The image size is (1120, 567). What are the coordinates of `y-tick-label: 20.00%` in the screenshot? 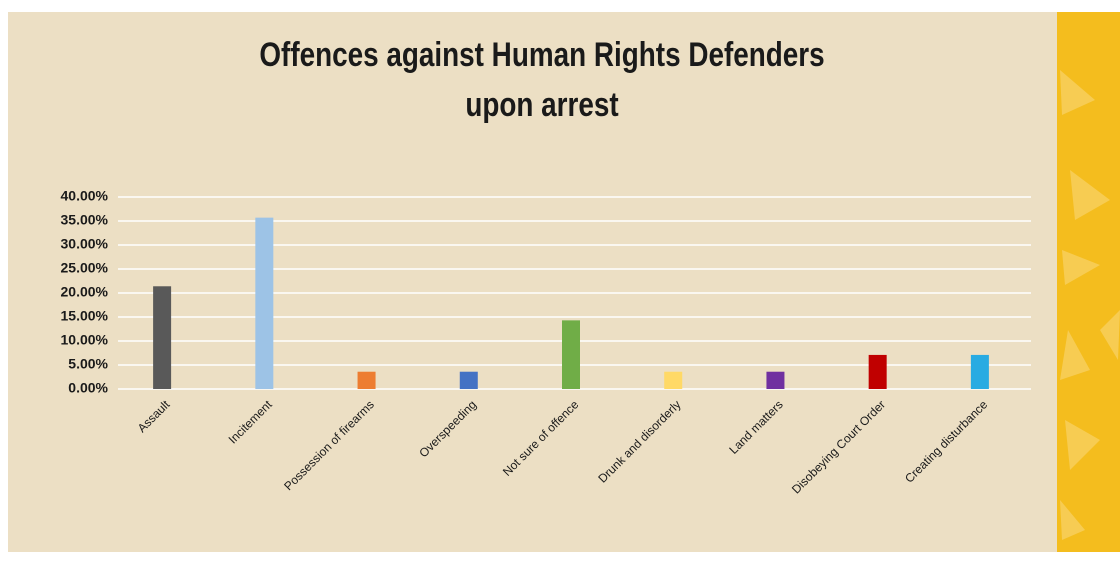 It's located at (85, 292).